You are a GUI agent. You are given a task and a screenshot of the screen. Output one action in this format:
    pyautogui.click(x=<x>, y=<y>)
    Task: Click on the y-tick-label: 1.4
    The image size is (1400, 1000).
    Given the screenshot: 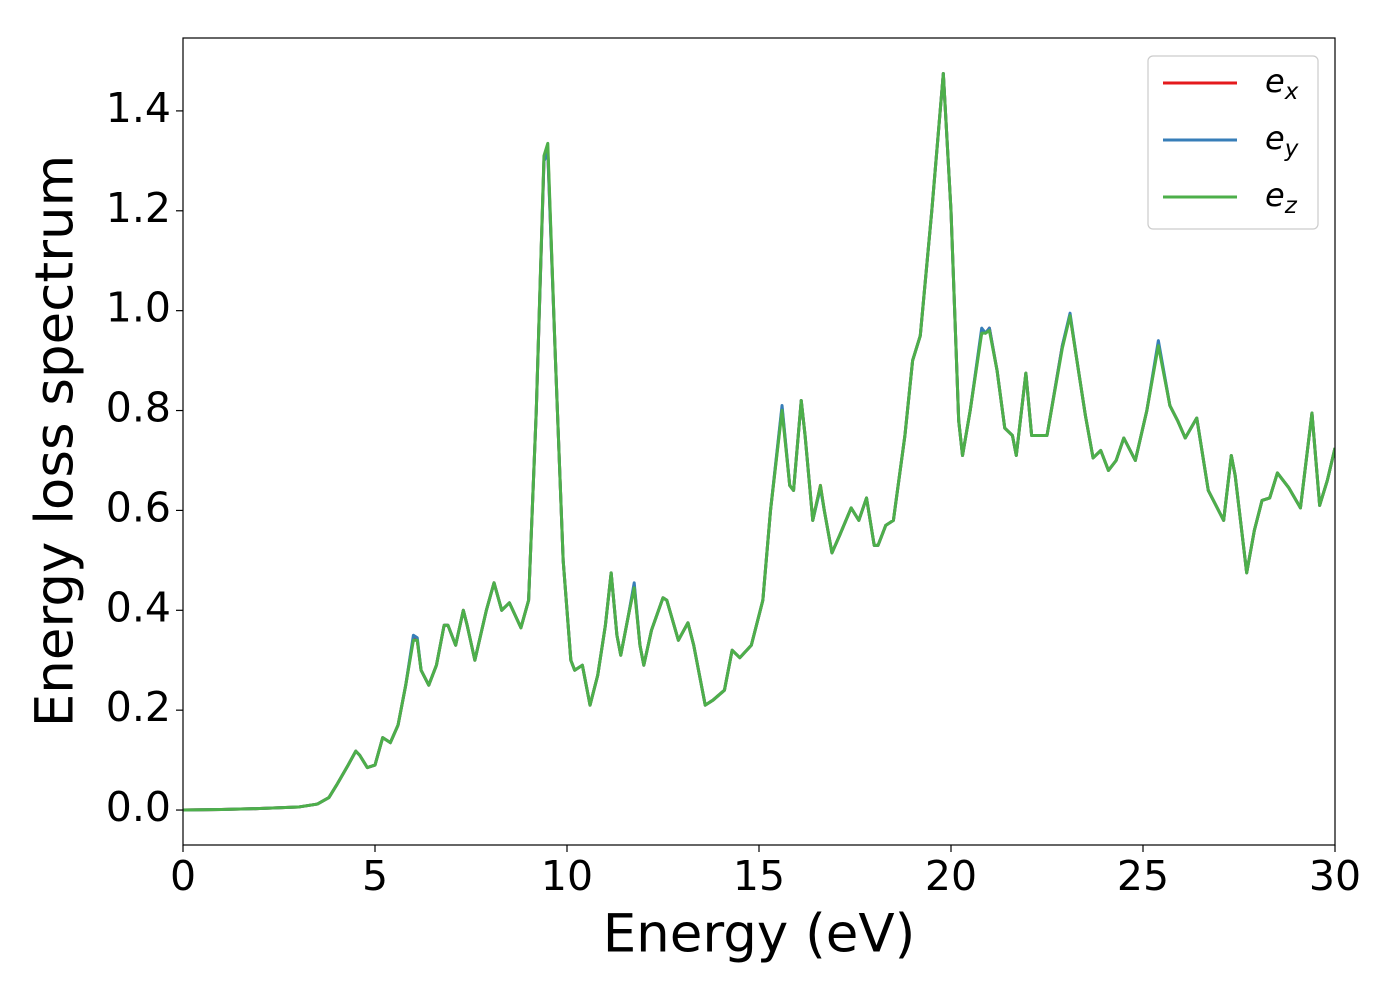 What is the action you would take?
    pyautogui.click(x=138, y=108)
    